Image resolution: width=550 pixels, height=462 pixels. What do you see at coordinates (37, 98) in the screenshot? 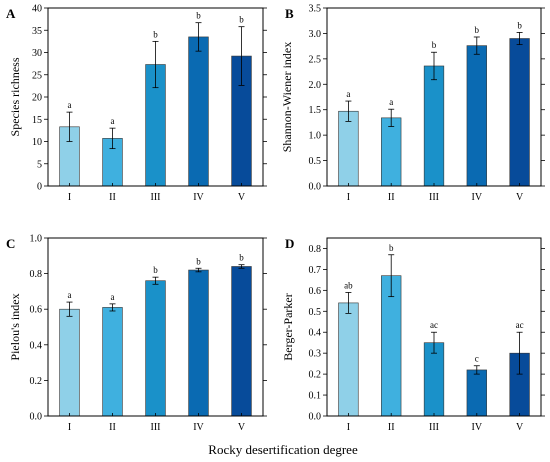
I see `y-tick-label: 20` at bounding box center [37, 98].